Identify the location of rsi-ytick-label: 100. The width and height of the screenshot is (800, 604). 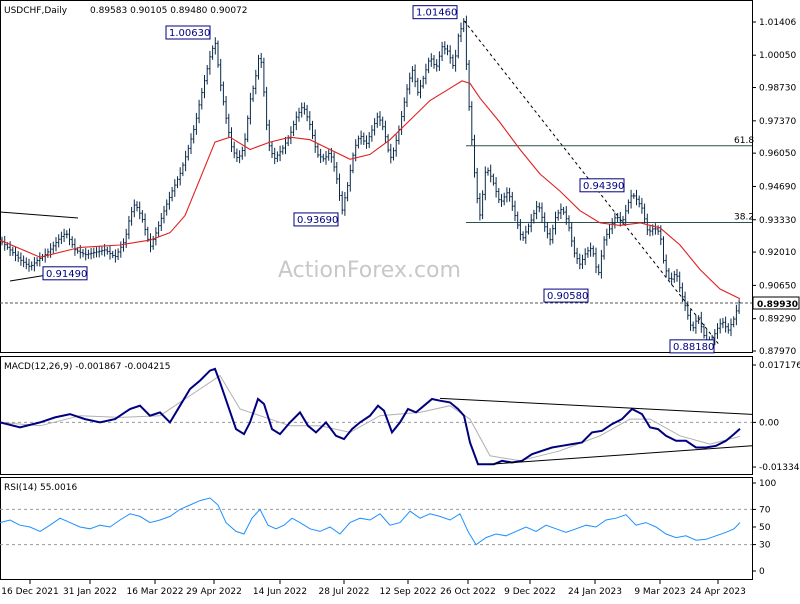
(767, 484).